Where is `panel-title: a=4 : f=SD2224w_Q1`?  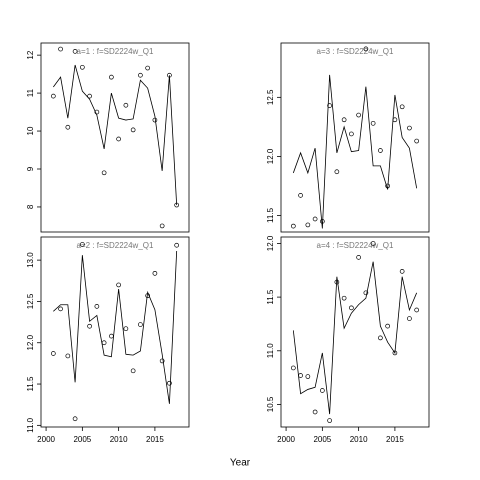 panel-title: a=4 : f=SD2224w_Q1 is located at coordinates (355, 245).